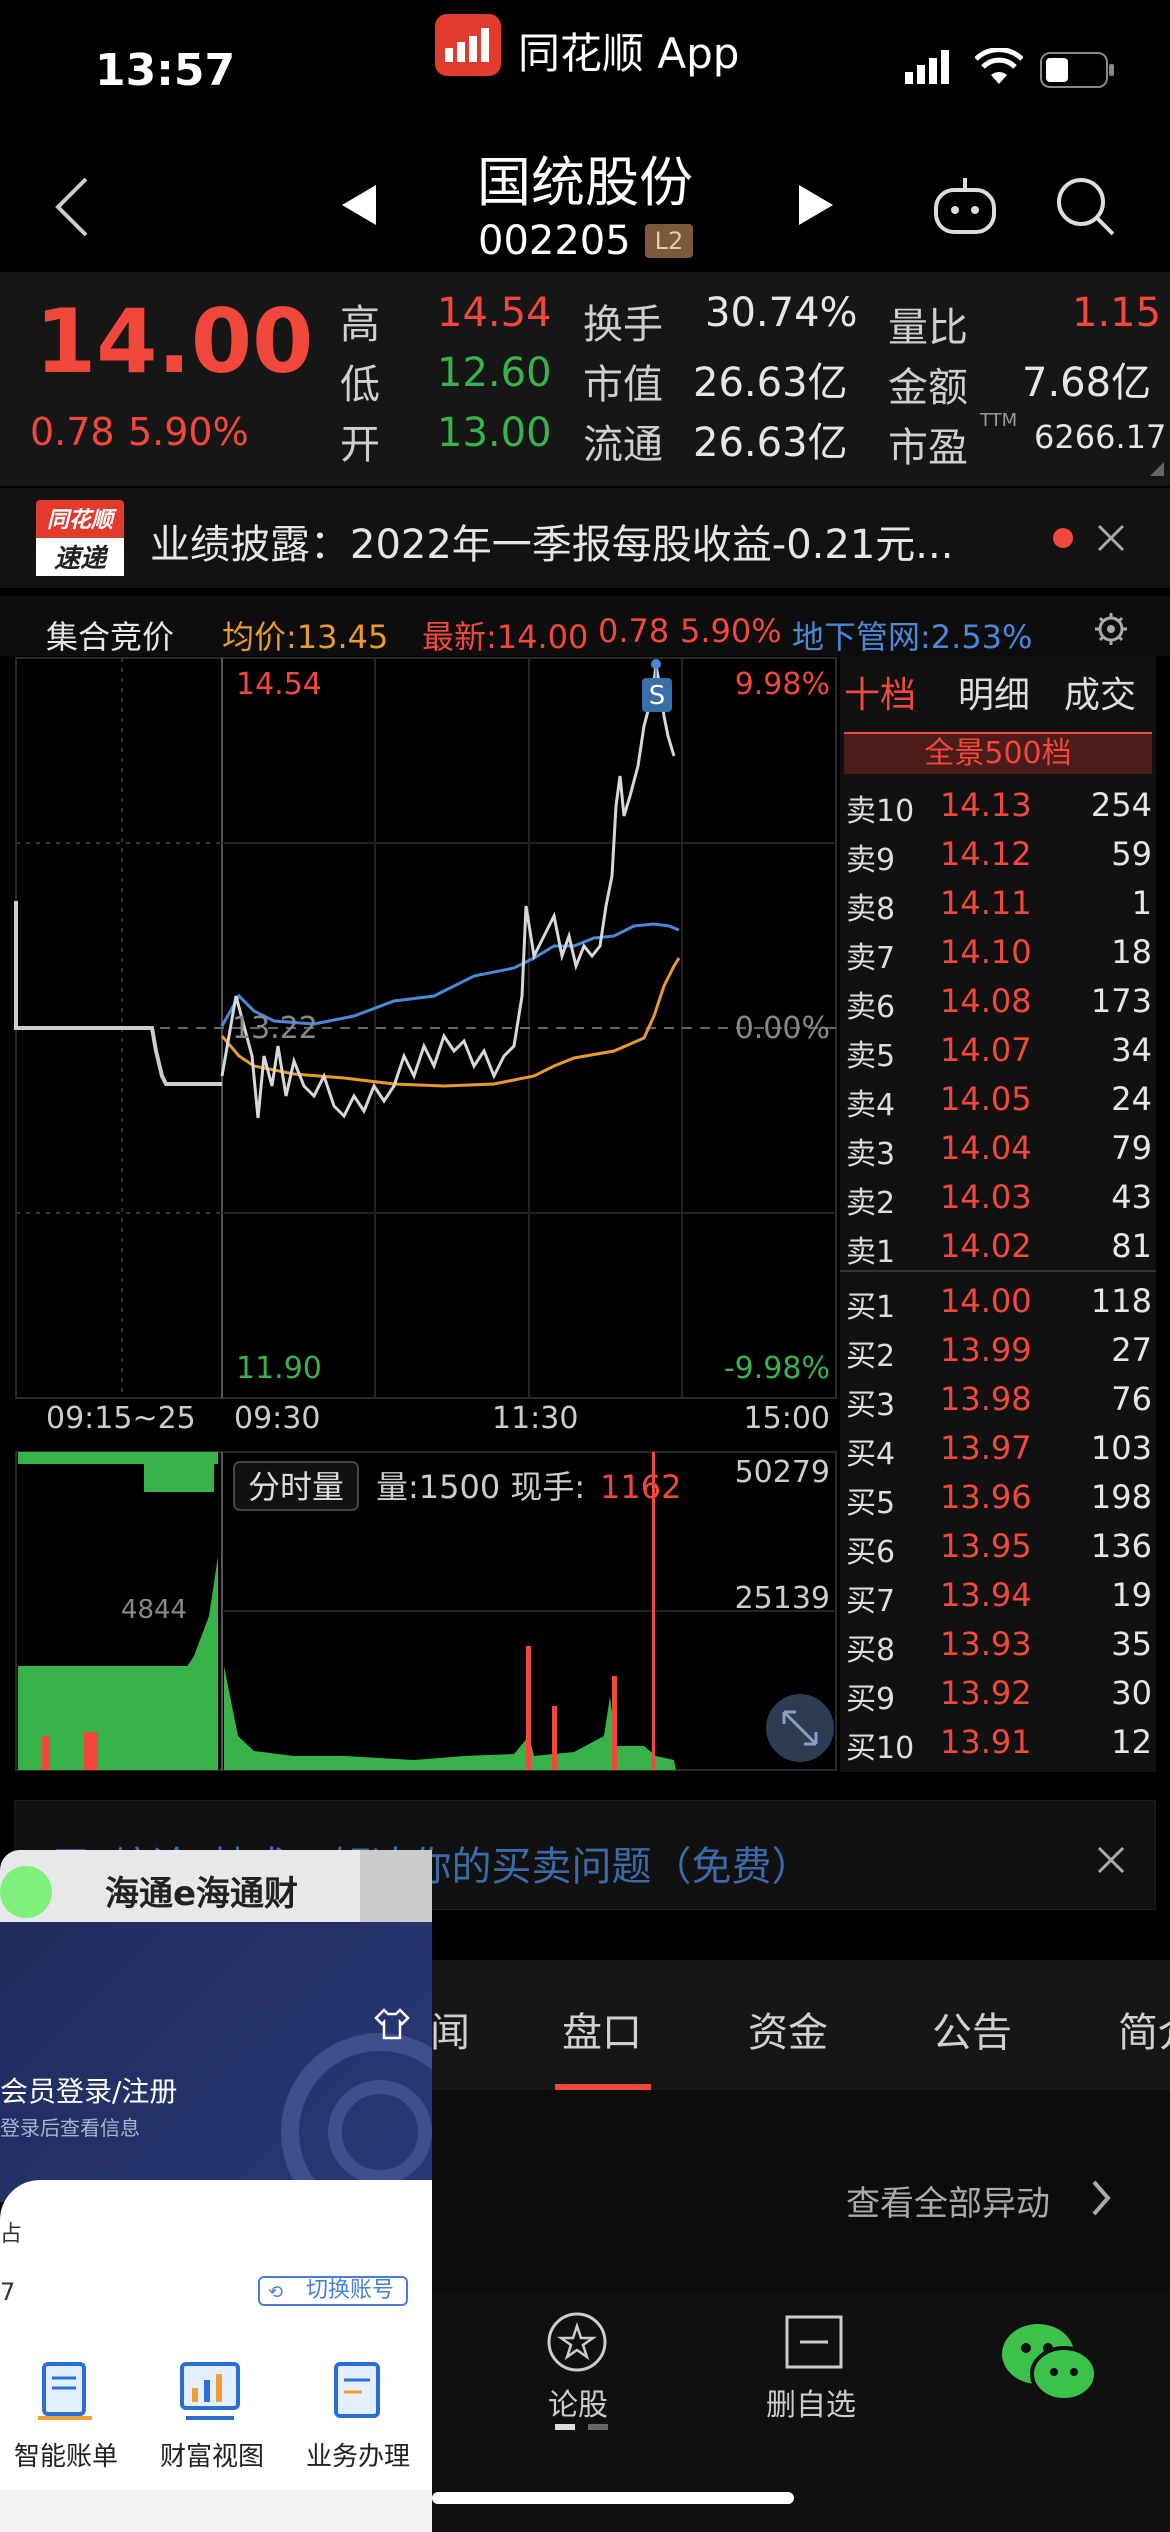 The height and width of the screenshot is (2532, 1170). I want to click on overlay-fragment-1: 占, so click(11, 2234).